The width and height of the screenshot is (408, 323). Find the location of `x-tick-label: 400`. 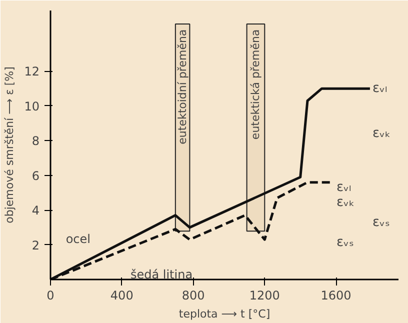

x-tick-label: 400 is located at coordinates (122, 295).